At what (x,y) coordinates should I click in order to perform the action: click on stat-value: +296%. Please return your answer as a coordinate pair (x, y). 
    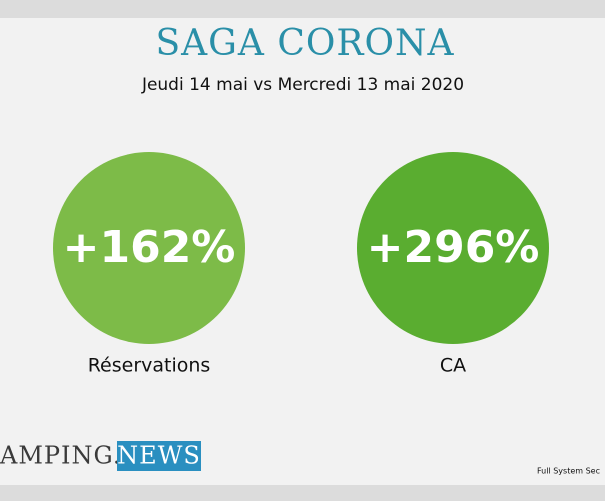
    Looking at the image, I should click on (453, 247).